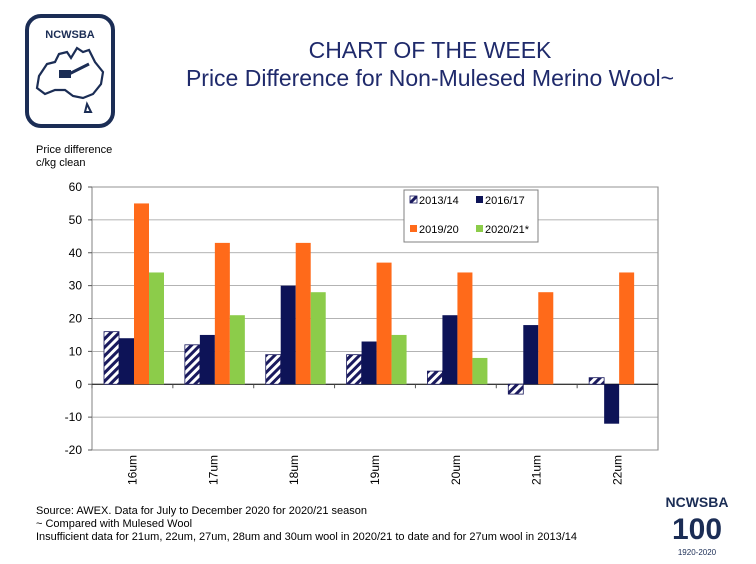  What do you see at coordinates (76, 351) in the screenshot?
I see `y-tick-label: 10` at bounding box center [76, 351].